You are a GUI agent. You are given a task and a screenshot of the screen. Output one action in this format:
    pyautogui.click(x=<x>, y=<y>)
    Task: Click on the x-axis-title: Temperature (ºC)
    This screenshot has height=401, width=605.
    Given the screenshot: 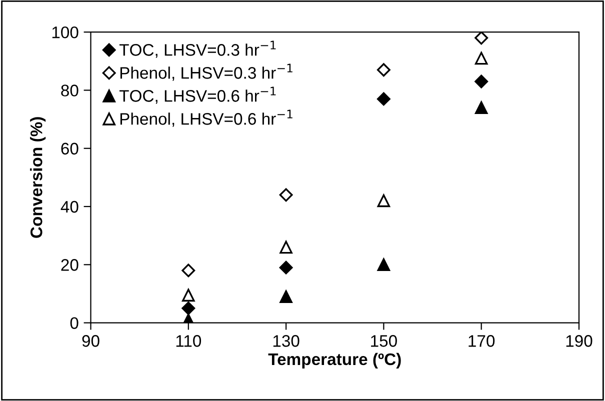 What is the action you would take?
    pyautogui.click(x=334, y=360)
    